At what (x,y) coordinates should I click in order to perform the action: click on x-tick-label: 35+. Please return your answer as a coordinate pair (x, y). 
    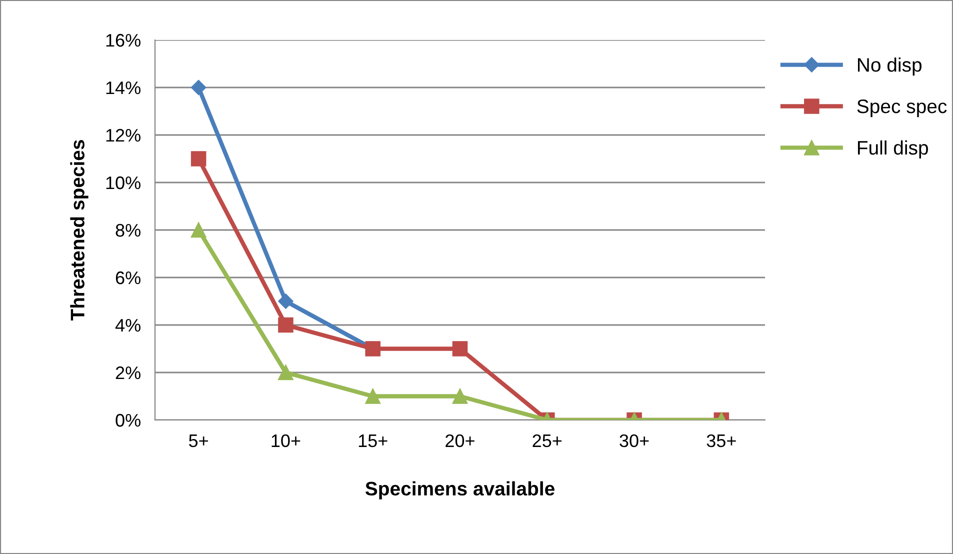
    Looking at the image, I should click on (721, 441).